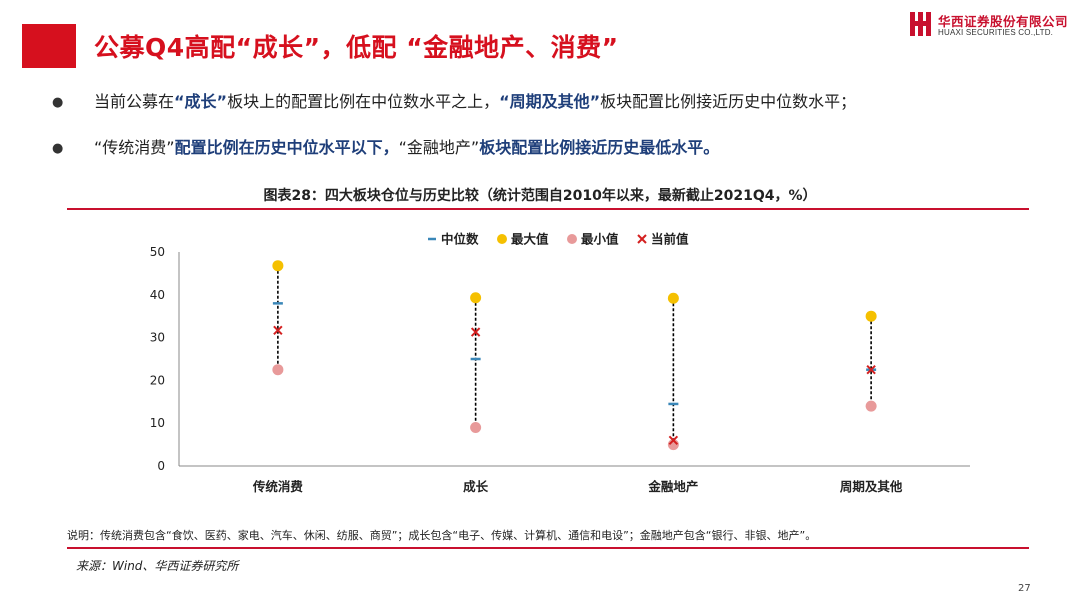  Describe the element at coordinates (157, 423) in the screenshot. I see `y-tick-label: 10` at that location.